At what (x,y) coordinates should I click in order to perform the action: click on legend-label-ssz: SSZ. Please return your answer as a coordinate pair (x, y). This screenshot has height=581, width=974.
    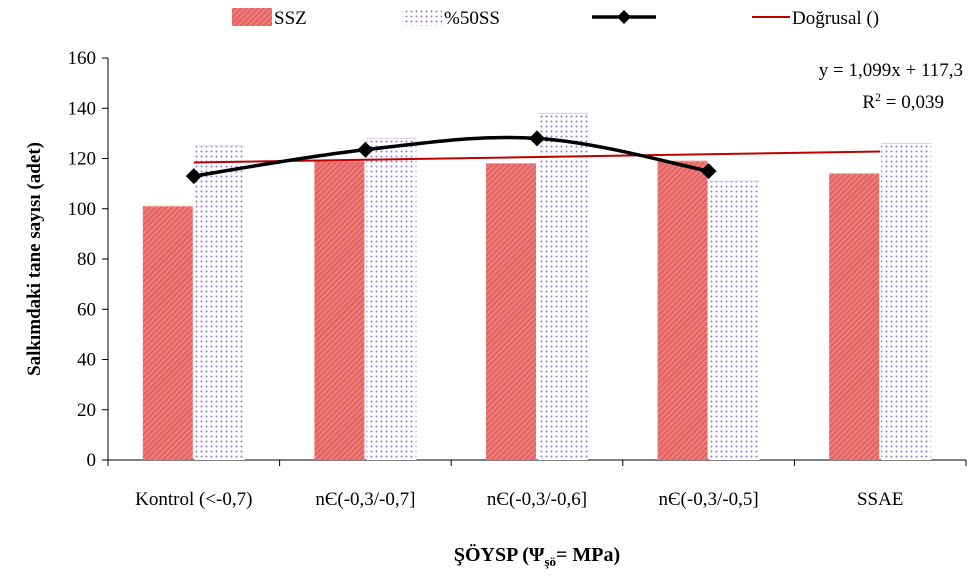
    Looking at the image, I should click on (290, 18).